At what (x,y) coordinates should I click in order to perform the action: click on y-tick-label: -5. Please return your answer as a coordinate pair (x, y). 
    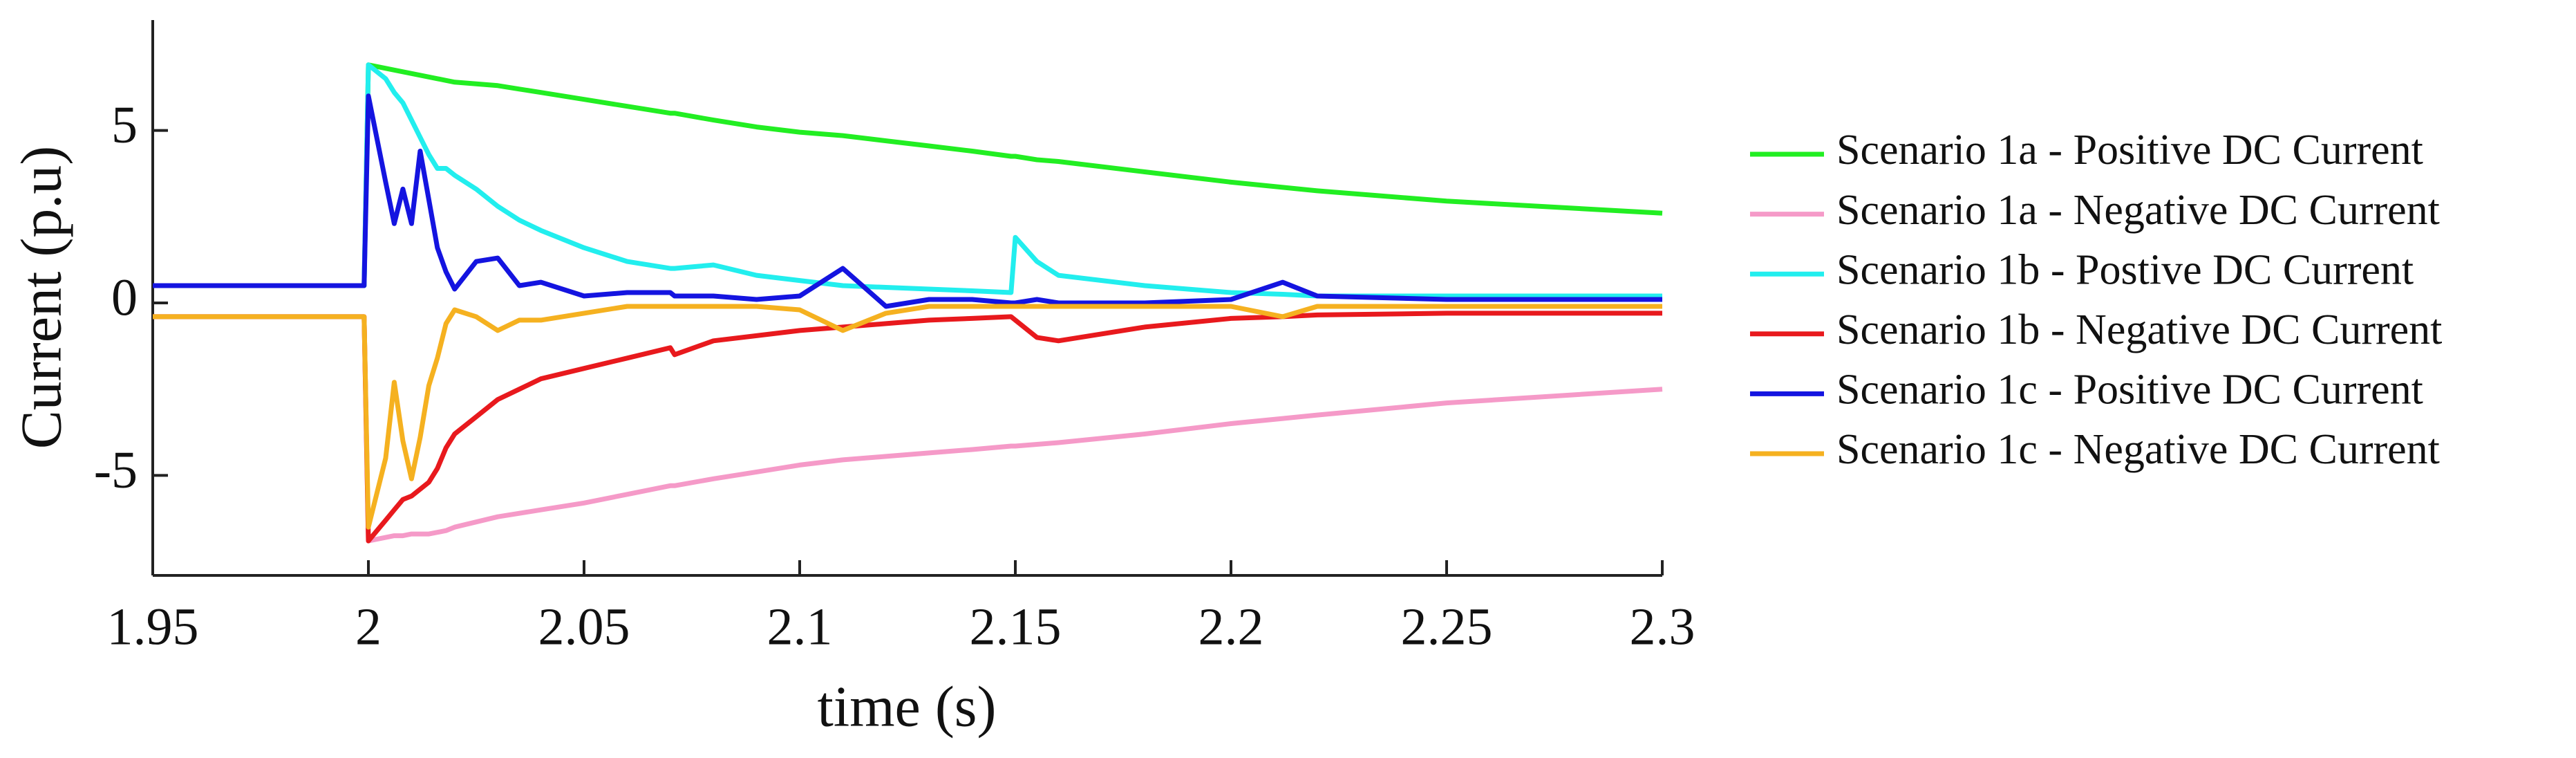
    Looking at the image, I should click on (116, 470).